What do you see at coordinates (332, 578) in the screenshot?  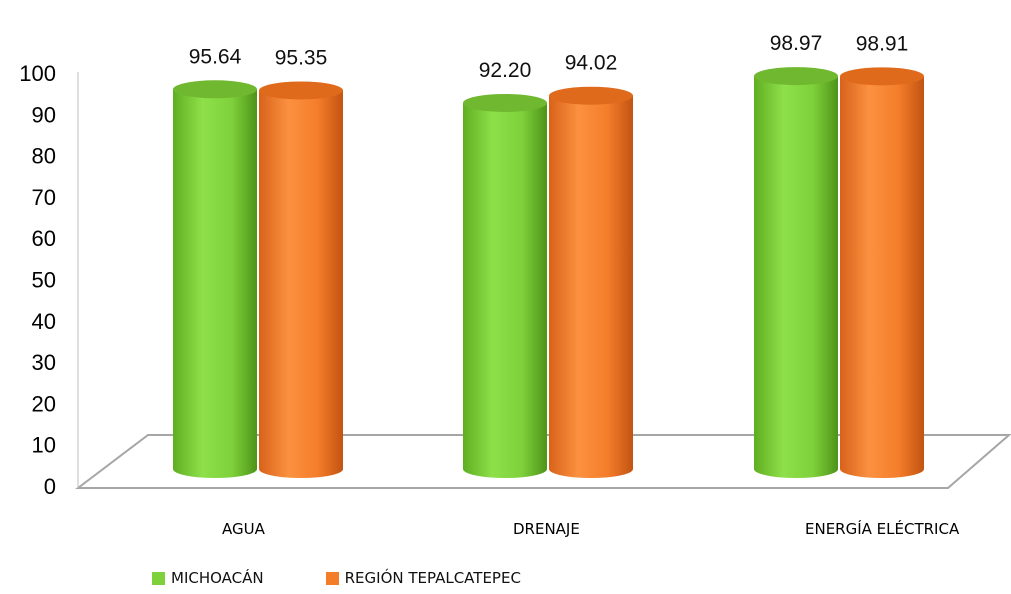 I see `legend-swatch-region` at bounding box center [332, 578].